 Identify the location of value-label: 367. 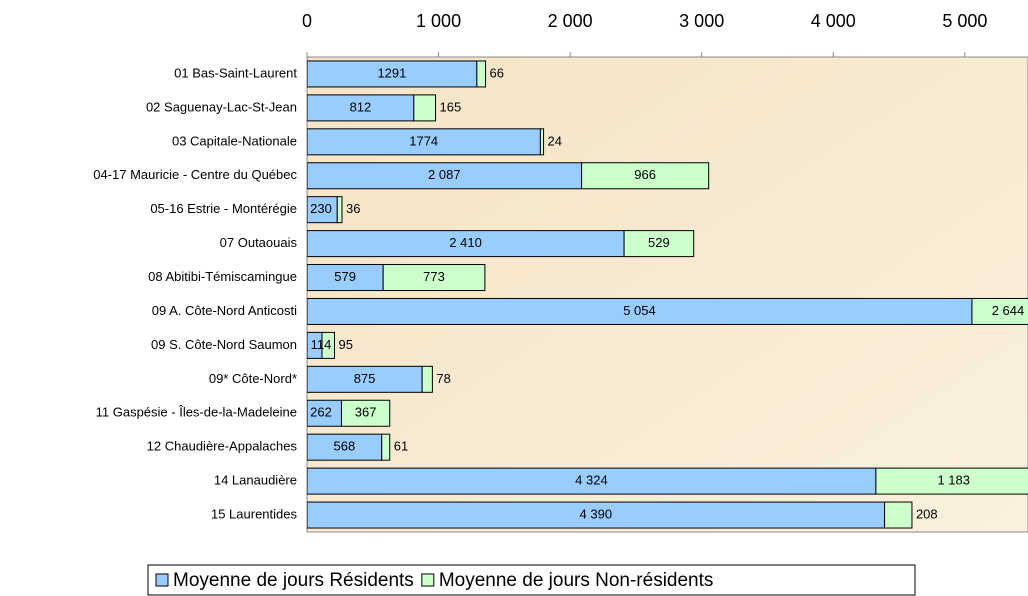
(366, 412).